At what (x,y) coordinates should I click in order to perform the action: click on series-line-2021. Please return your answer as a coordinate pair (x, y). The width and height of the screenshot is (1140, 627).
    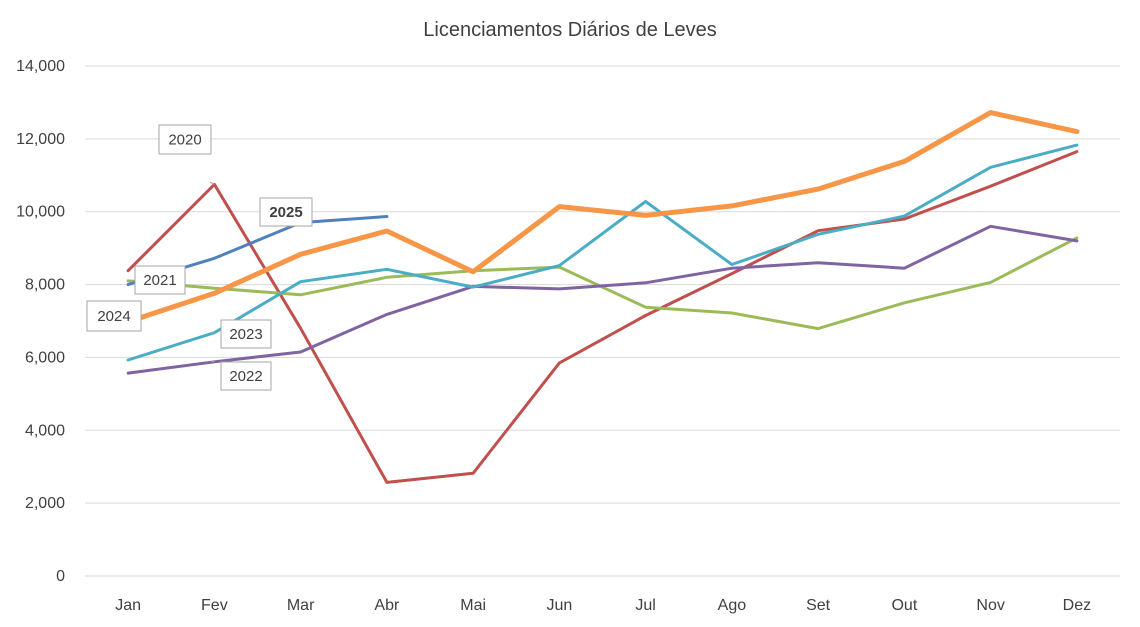
    Looking at the image, I should click on (602, 283).